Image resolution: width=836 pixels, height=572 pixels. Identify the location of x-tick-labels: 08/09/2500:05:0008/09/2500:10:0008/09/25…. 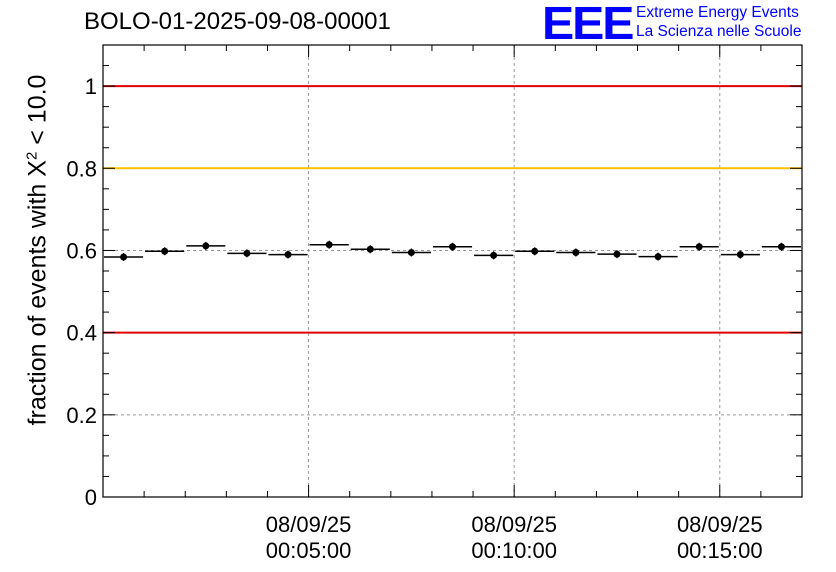
(514, 537).